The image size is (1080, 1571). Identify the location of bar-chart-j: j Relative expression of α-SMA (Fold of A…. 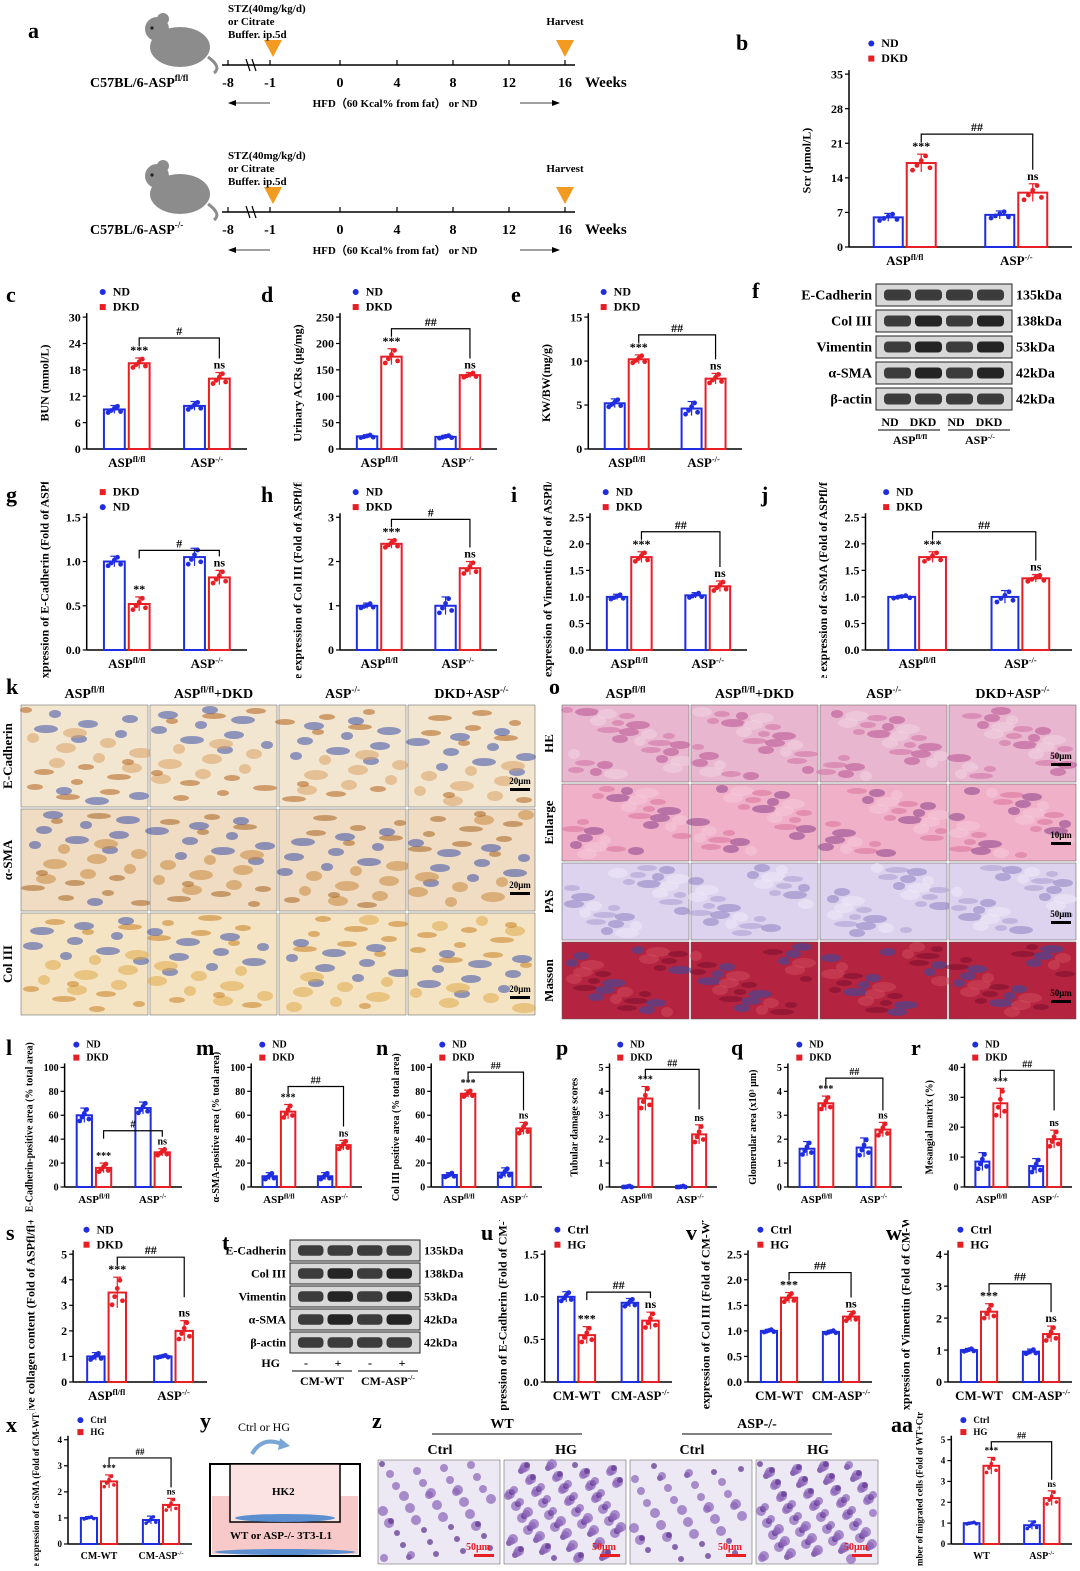
(916, 584).